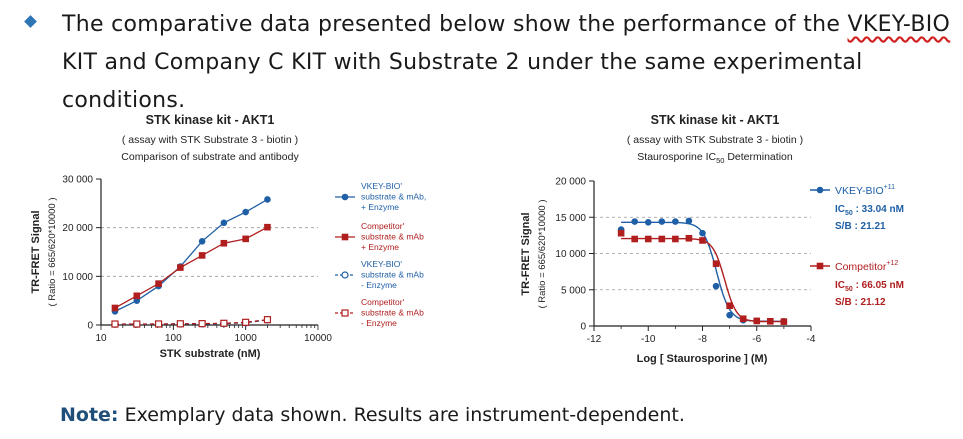 This screenshot has height=439, width=963. Describe the element at coordinates (101, 338) in the screenshot. I see `chart1-x-tick-label: 10` at that location.